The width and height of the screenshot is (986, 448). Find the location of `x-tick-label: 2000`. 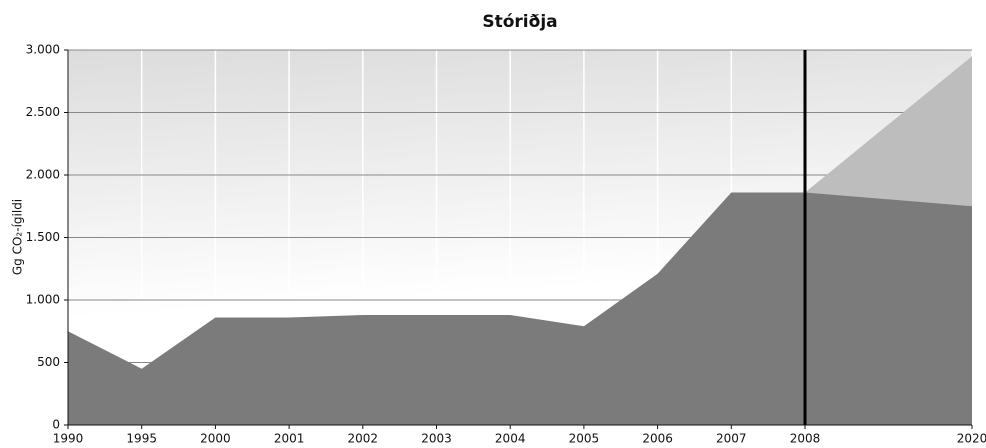

x-tick-label: 2000 is located at coordinates (215, 439).